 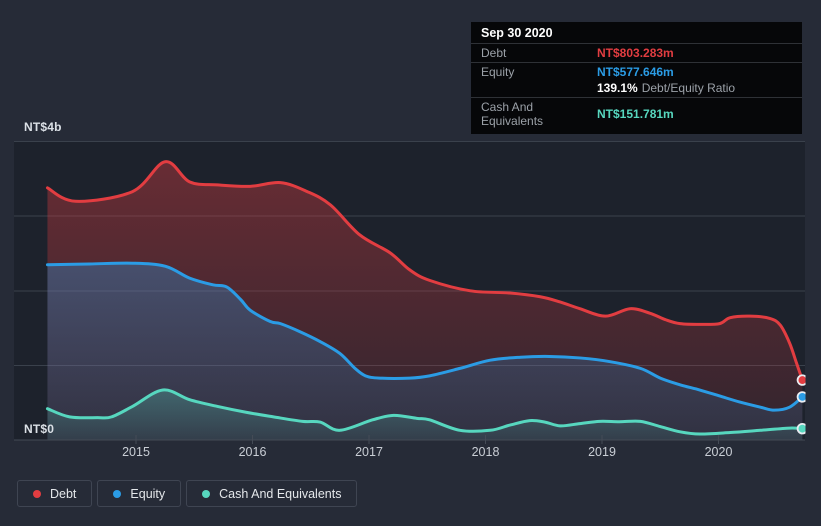 I want to click on legend-label: Debt, so click(x=63, y=493).